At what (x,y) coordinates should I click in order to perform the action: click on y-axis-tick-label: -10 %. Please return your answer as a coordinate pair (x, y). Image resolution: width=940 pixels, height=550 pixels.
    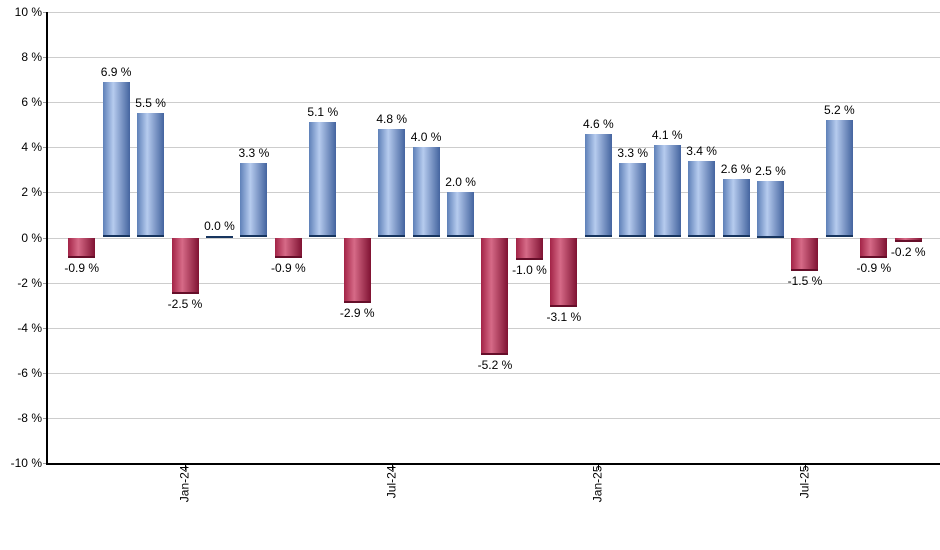
    Looking at the image, I should click on (26, 463).